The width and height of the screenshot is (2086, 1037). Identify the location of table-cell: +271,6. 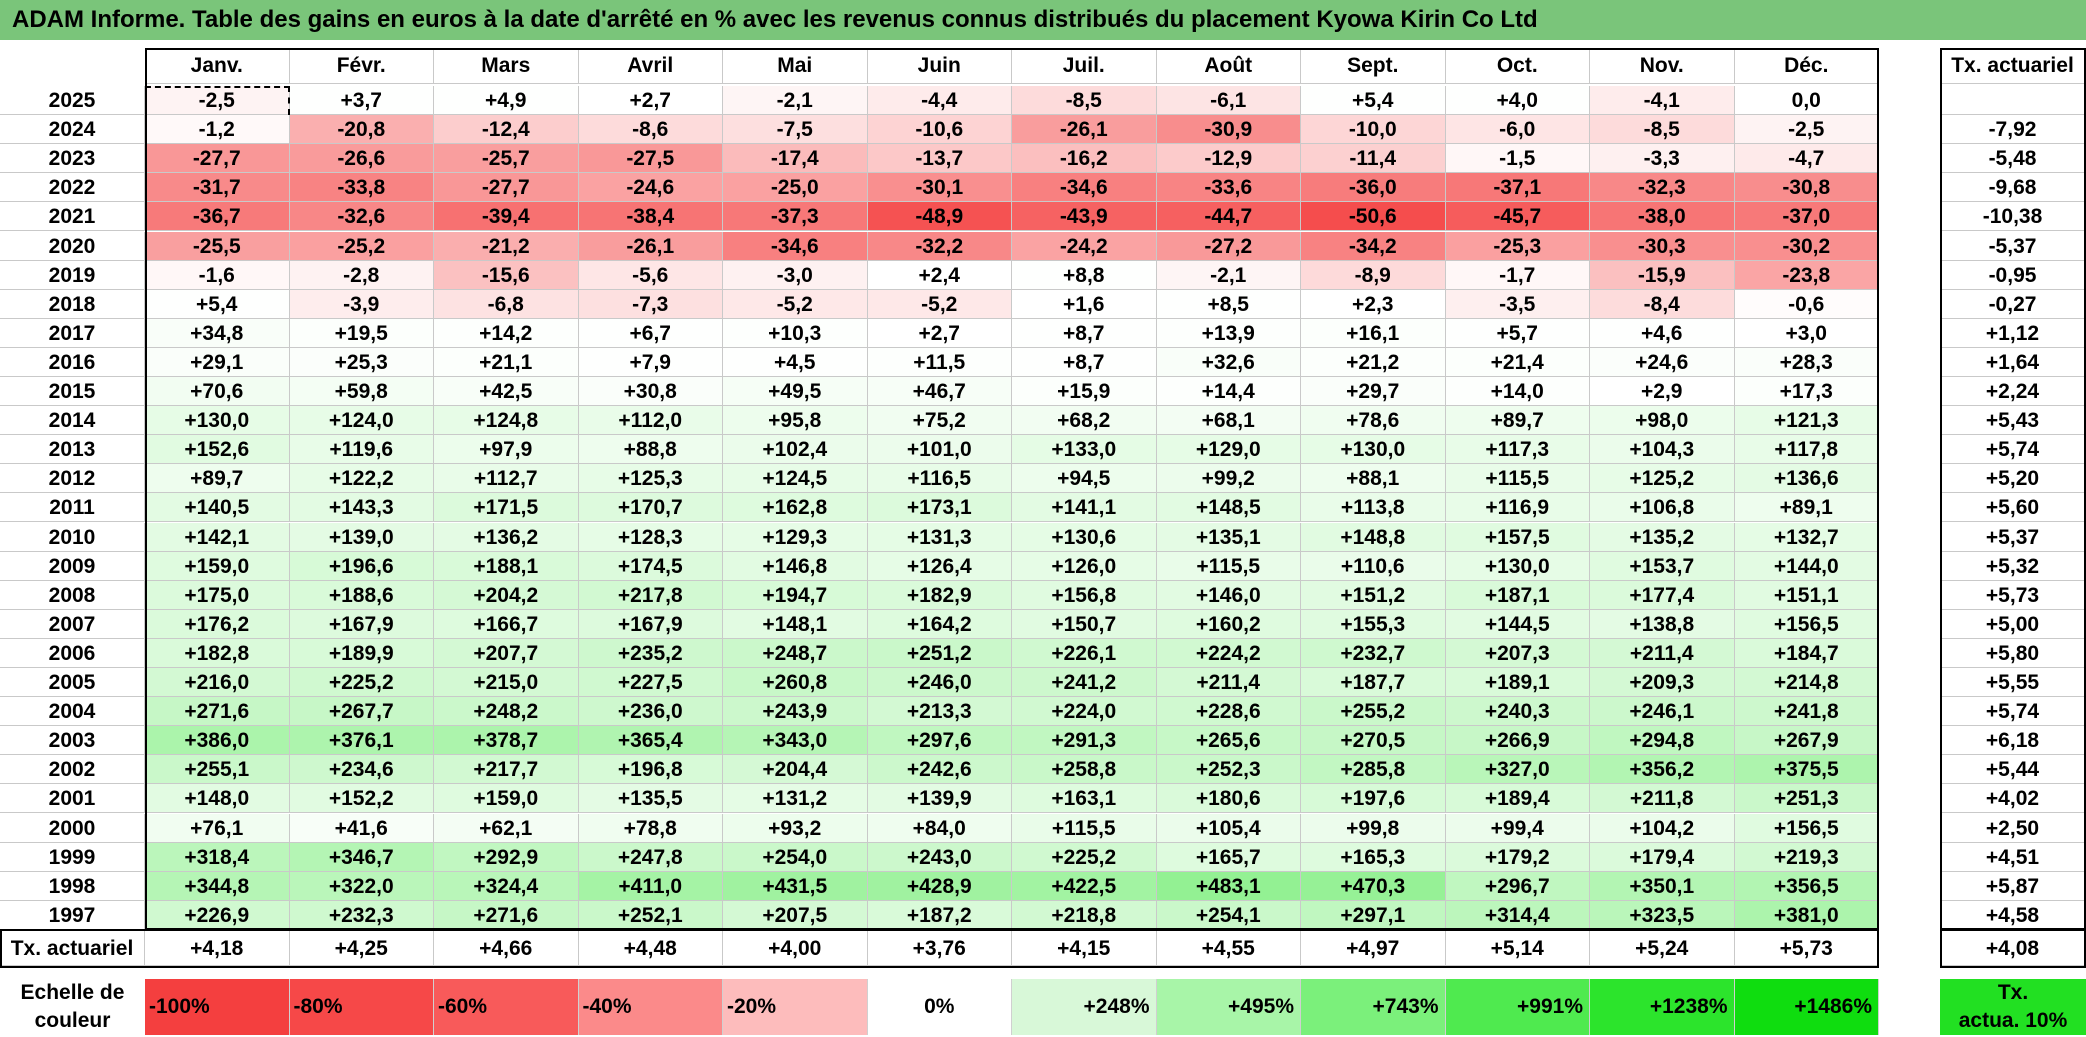
(506, 915).